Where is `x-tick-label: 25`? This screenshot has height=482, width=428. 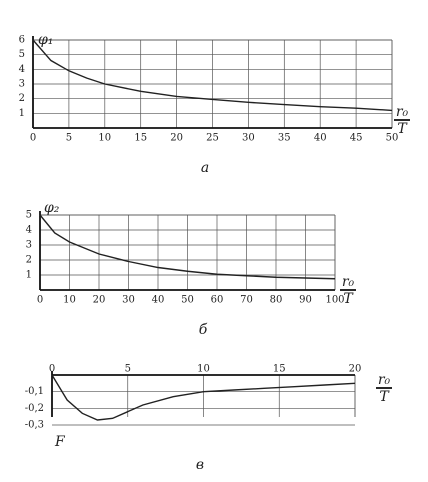 x-tick-label: 25 is located at coordinates (212, 138).